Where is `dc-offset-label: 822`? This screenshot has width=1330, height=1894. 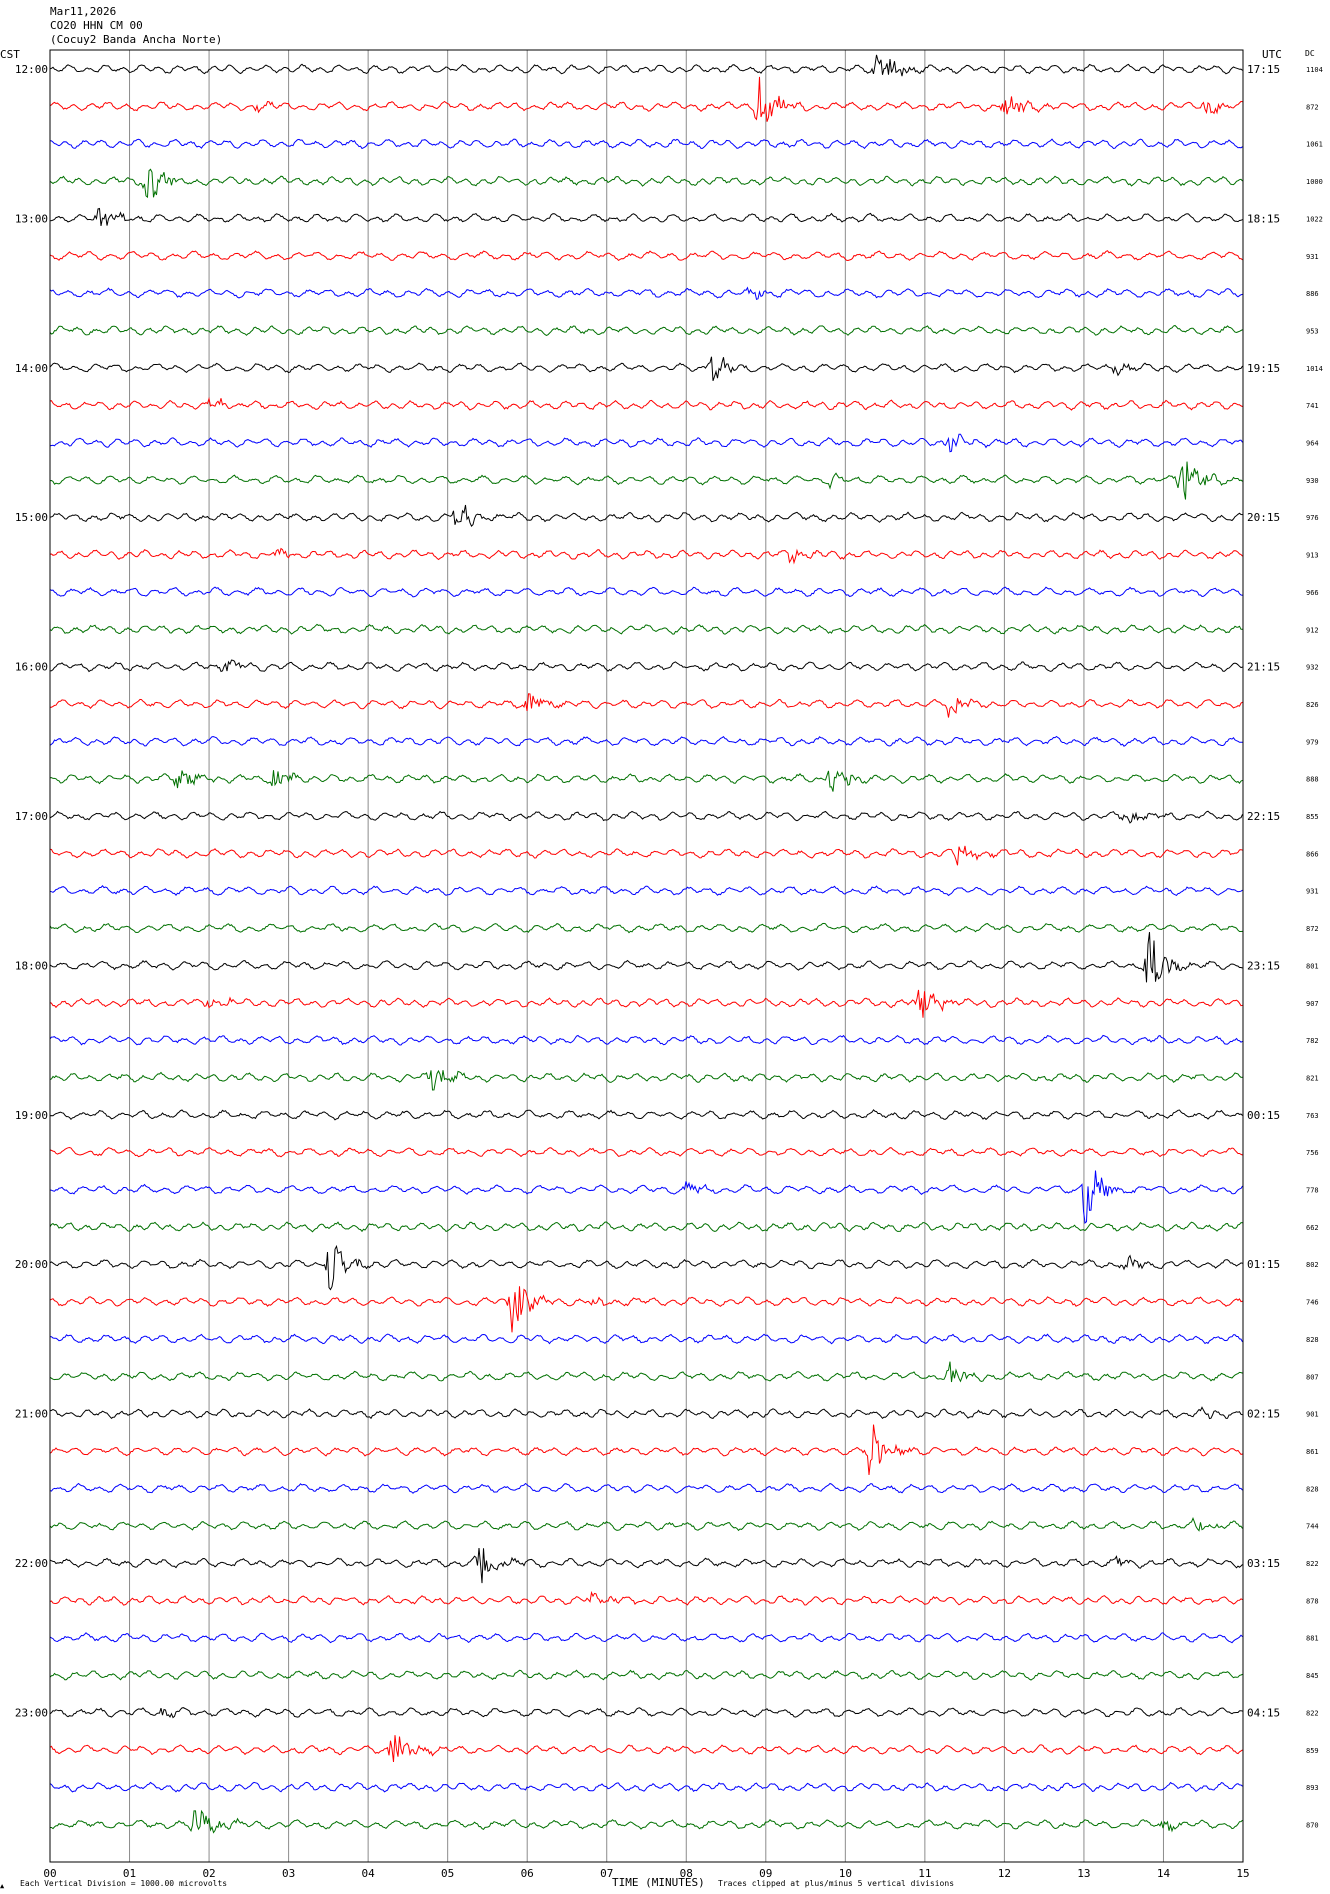 dc-offset-label: 822 is located at coordinates (1312, 1564).